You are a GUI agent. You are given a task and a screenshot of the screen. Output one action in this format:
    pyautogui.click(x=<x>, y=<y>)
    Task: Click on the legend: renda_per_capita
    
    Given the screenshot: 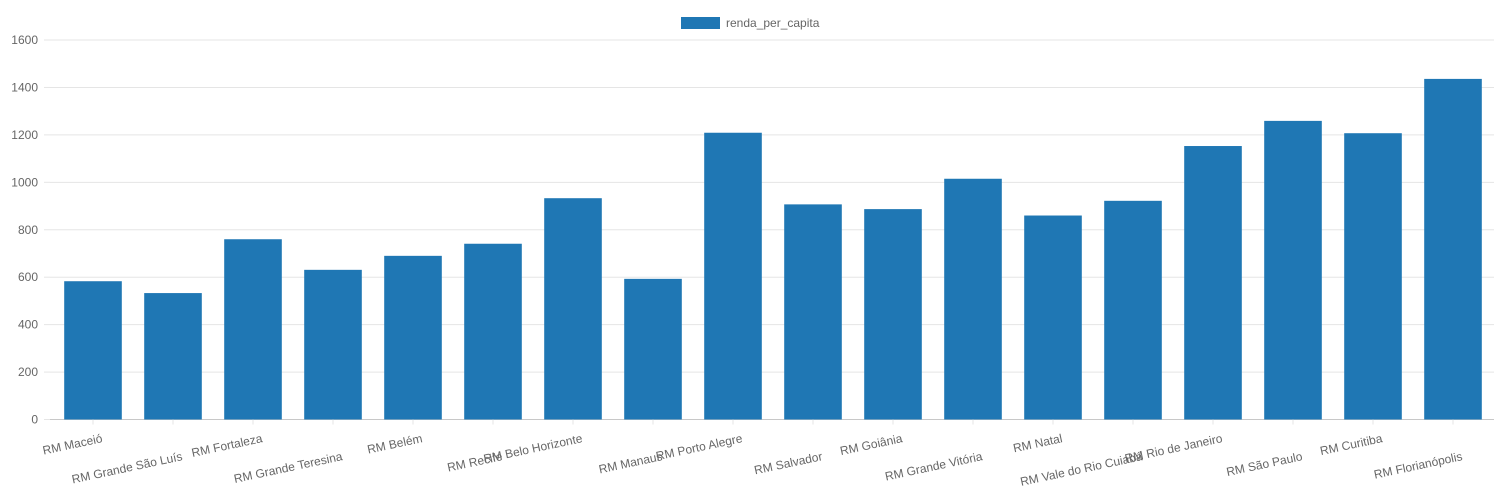 What is the action you would take?
    pyautogui.click(x=750, y=23)
    